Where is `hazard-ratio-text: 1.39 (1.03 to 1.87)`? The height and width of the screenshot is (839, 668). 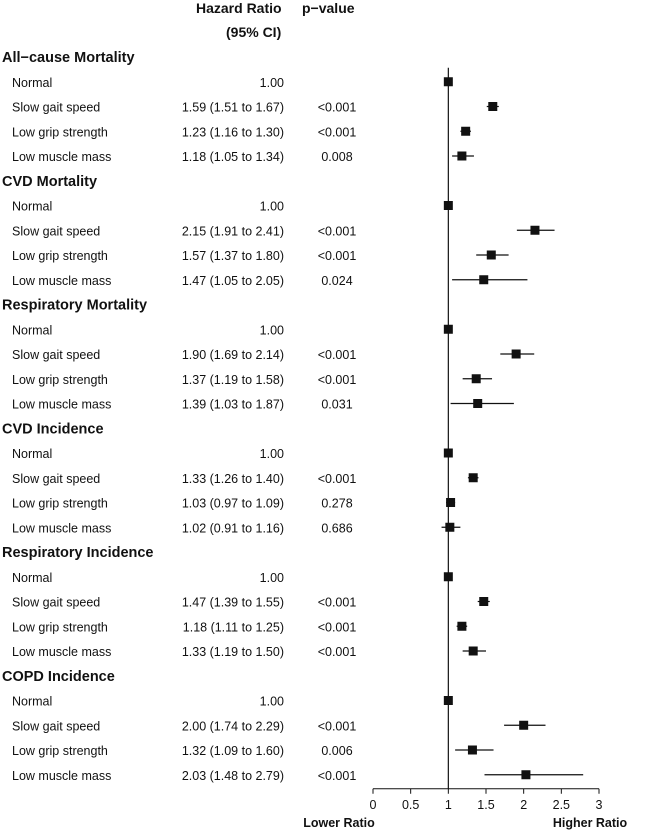
hazard-ratio-text: 1.39 (1.03 to 1.87) is located at coordinates (233, 405).